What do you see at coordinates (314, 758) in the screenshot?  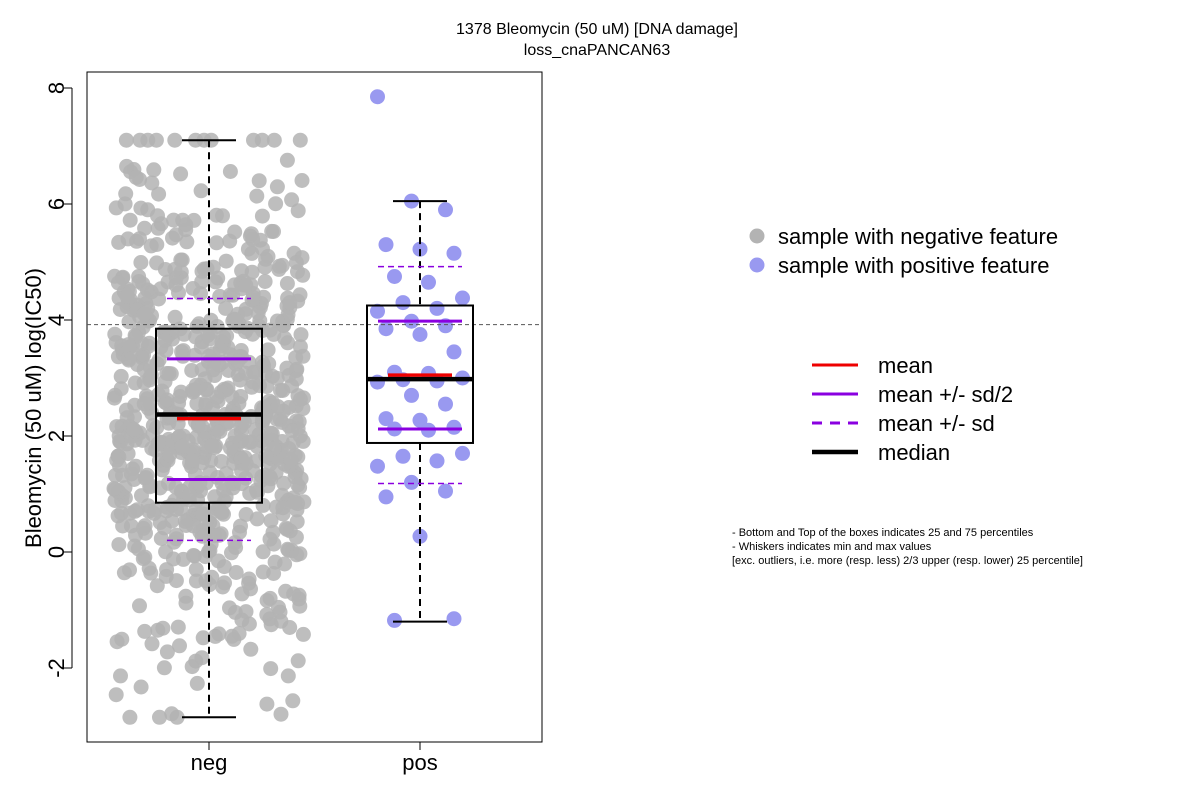 I see `x-axis: neg pos` at bounding box center [314, 758].